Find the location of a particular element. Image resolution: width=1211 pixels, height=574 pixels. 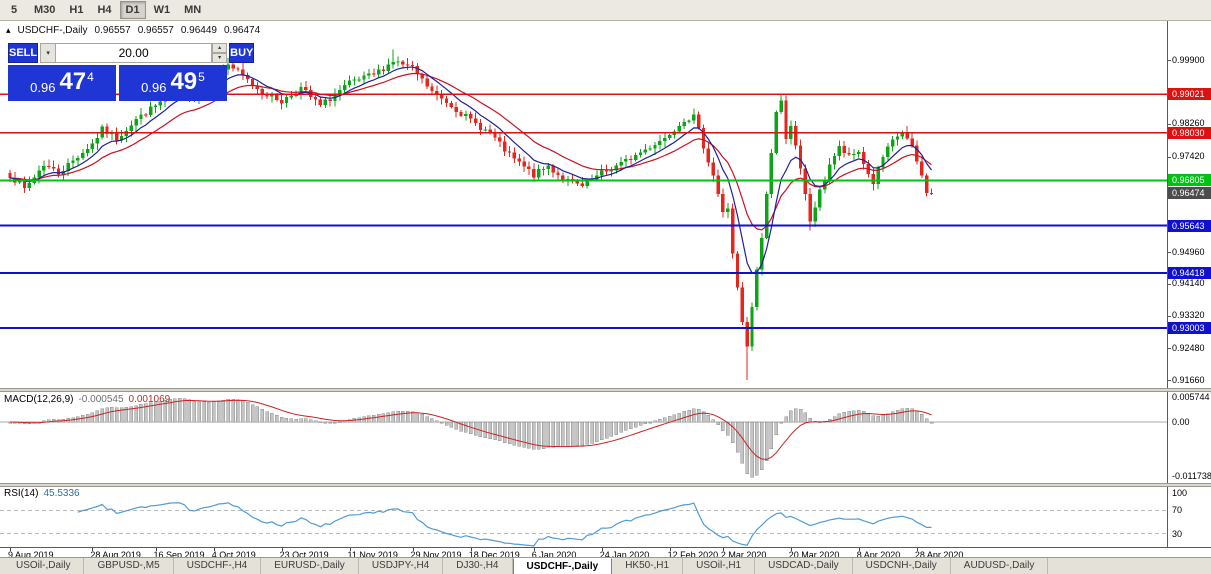

macd-name: MACD(12,26,9) is located at coordinates (39, 399).